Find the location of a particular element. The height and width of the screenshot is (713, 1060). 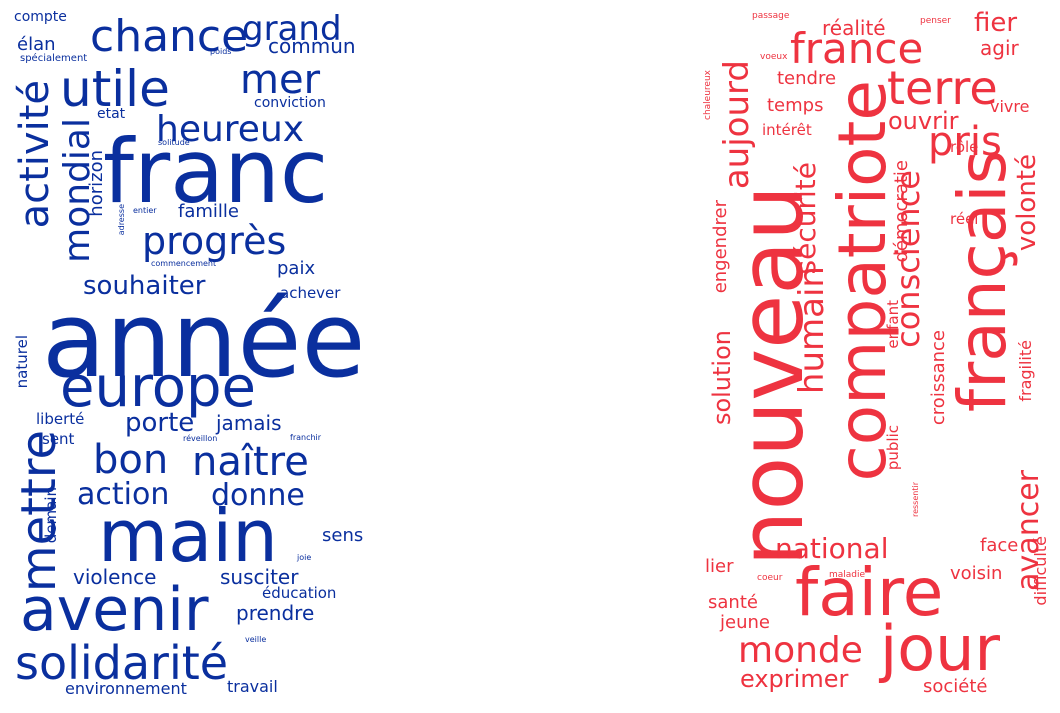

blue-cloud-word: bon is located at coordinates (131, 460).